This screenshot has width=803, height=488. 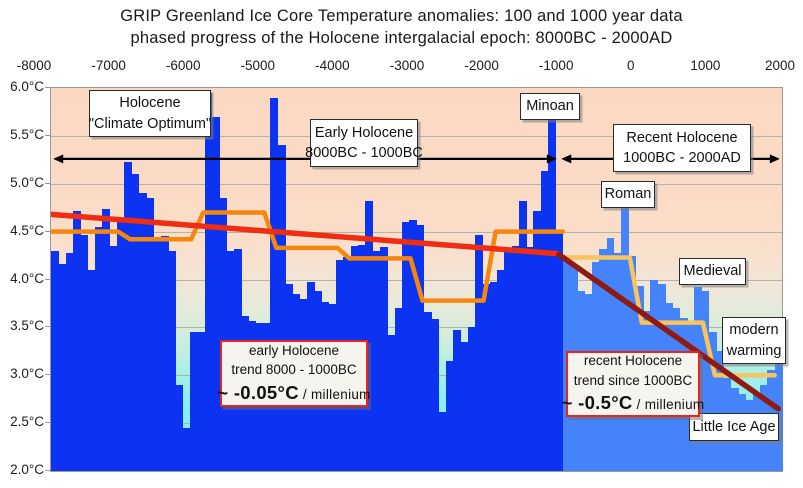 What do you see at coordinates (566, 159) in the screenshot?
I see `span-recent-arrowhead-left` at bounding box center [566, 159].